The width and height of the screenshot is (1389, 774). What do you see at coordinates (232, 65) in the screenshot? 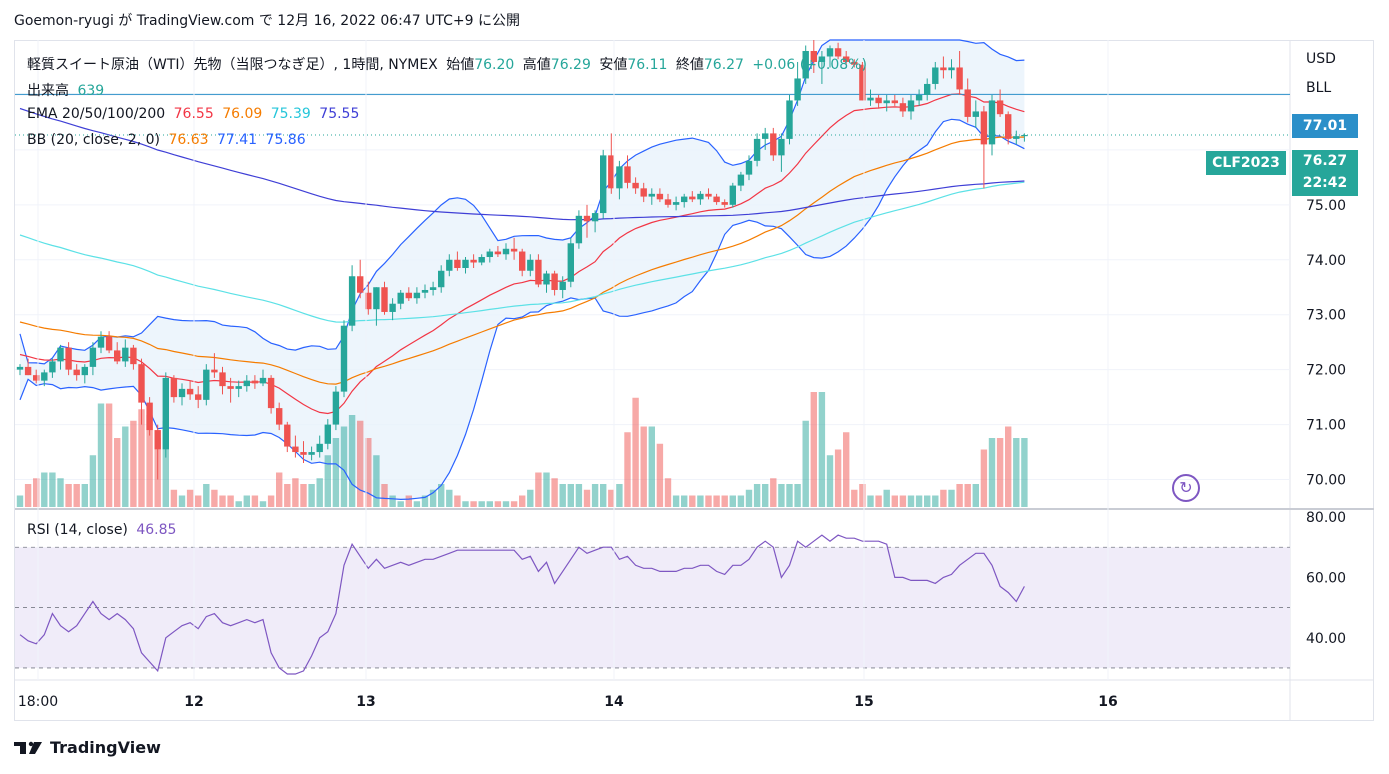
I see `legend-symbol: 軽質スイート原油（WTI）先物（当限つなぎ足）, 1時間, NYMEX` at bounding box center [232, 65].